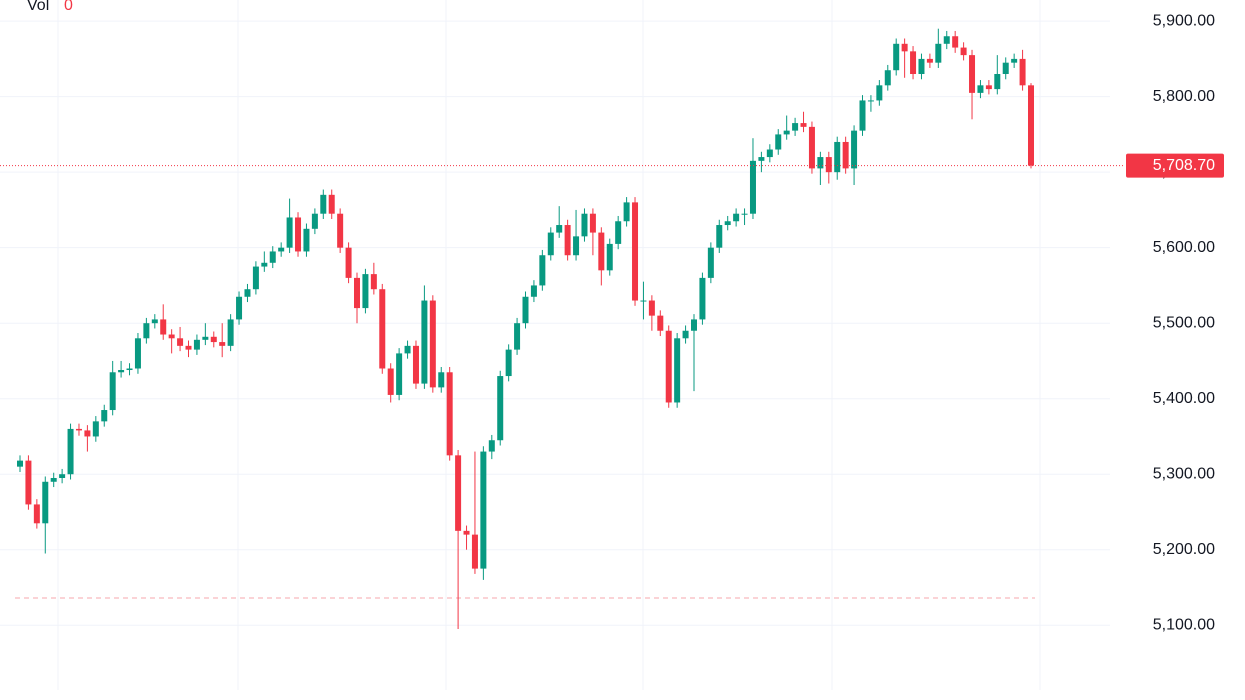  What do you see at coordinates (1184, 165) in the screenshot?
I see `last-price-label: 5,708.70` at bounding box center [1184, 165].